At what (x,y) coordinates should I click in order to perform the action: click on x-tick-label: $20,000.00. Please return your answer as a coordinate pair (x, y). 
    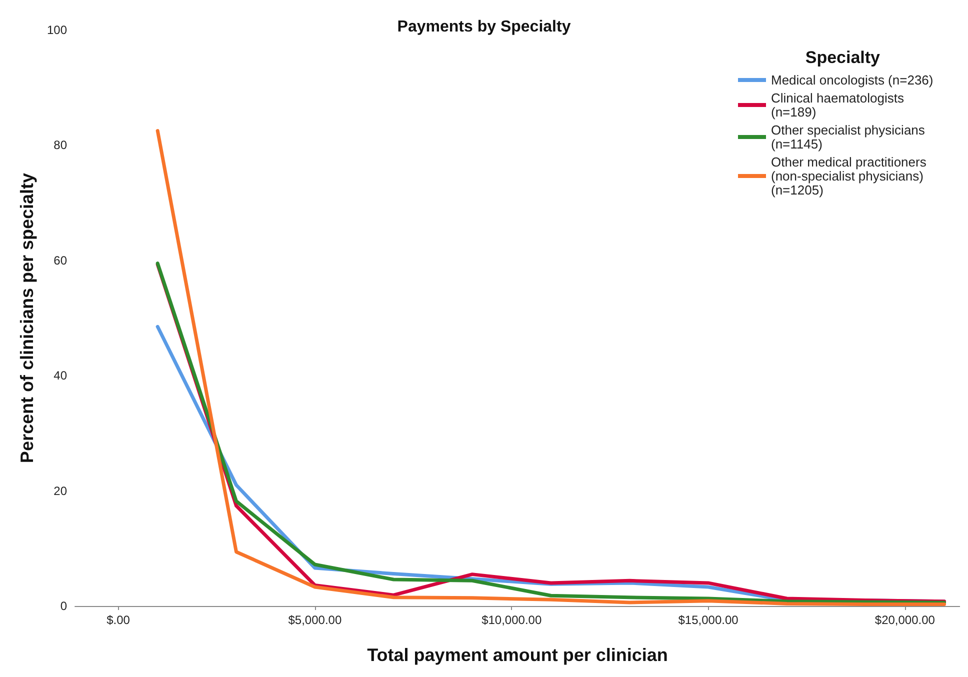
    Looking at the image, I should click on (905, 620).